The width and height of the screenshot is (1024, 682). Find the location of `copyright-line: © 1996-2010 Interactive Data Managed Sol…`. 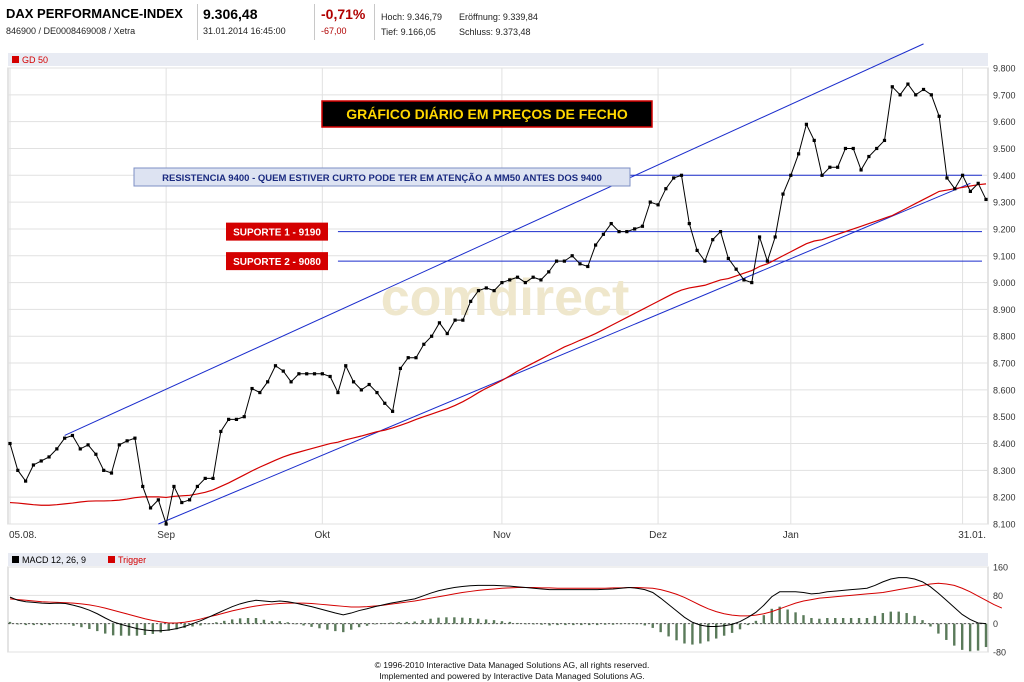

copyright-line: © 1996-2010 Interactive Data Managed Sol… is located at coordinates (512, 665).